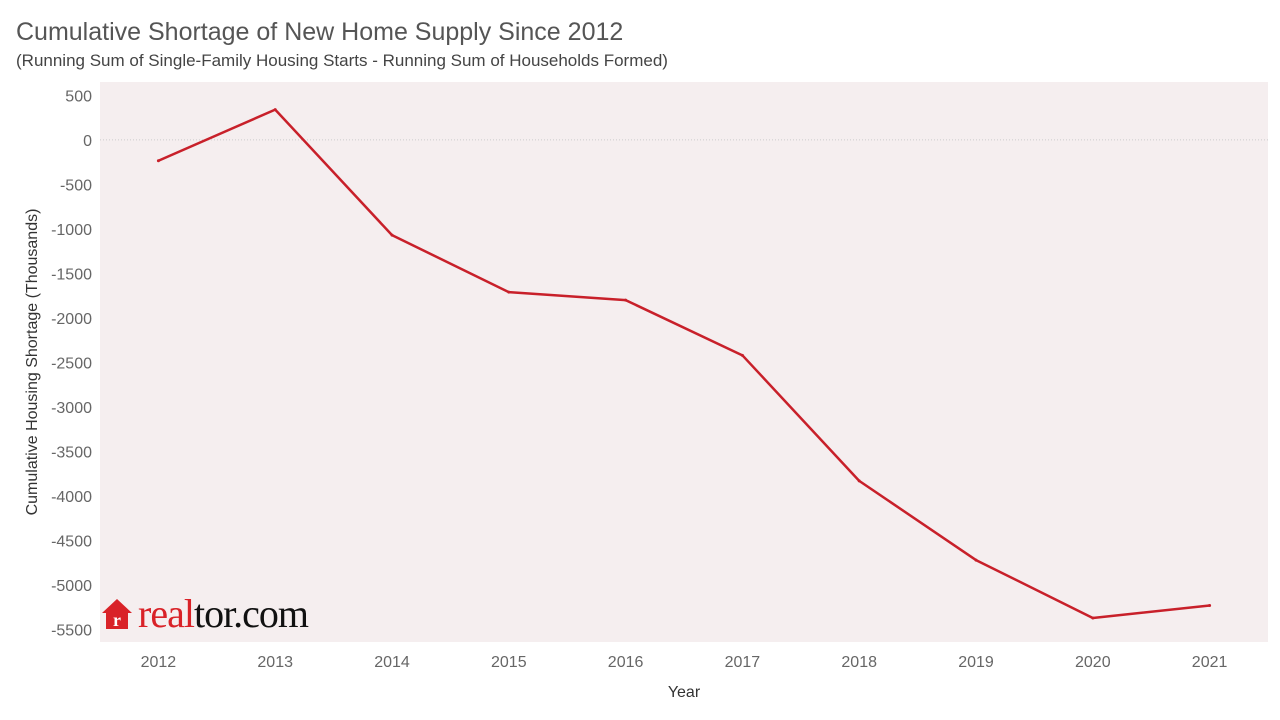 The image size is (1280, 720). I want to click on y-tick-label: -500, so click(76, 185).